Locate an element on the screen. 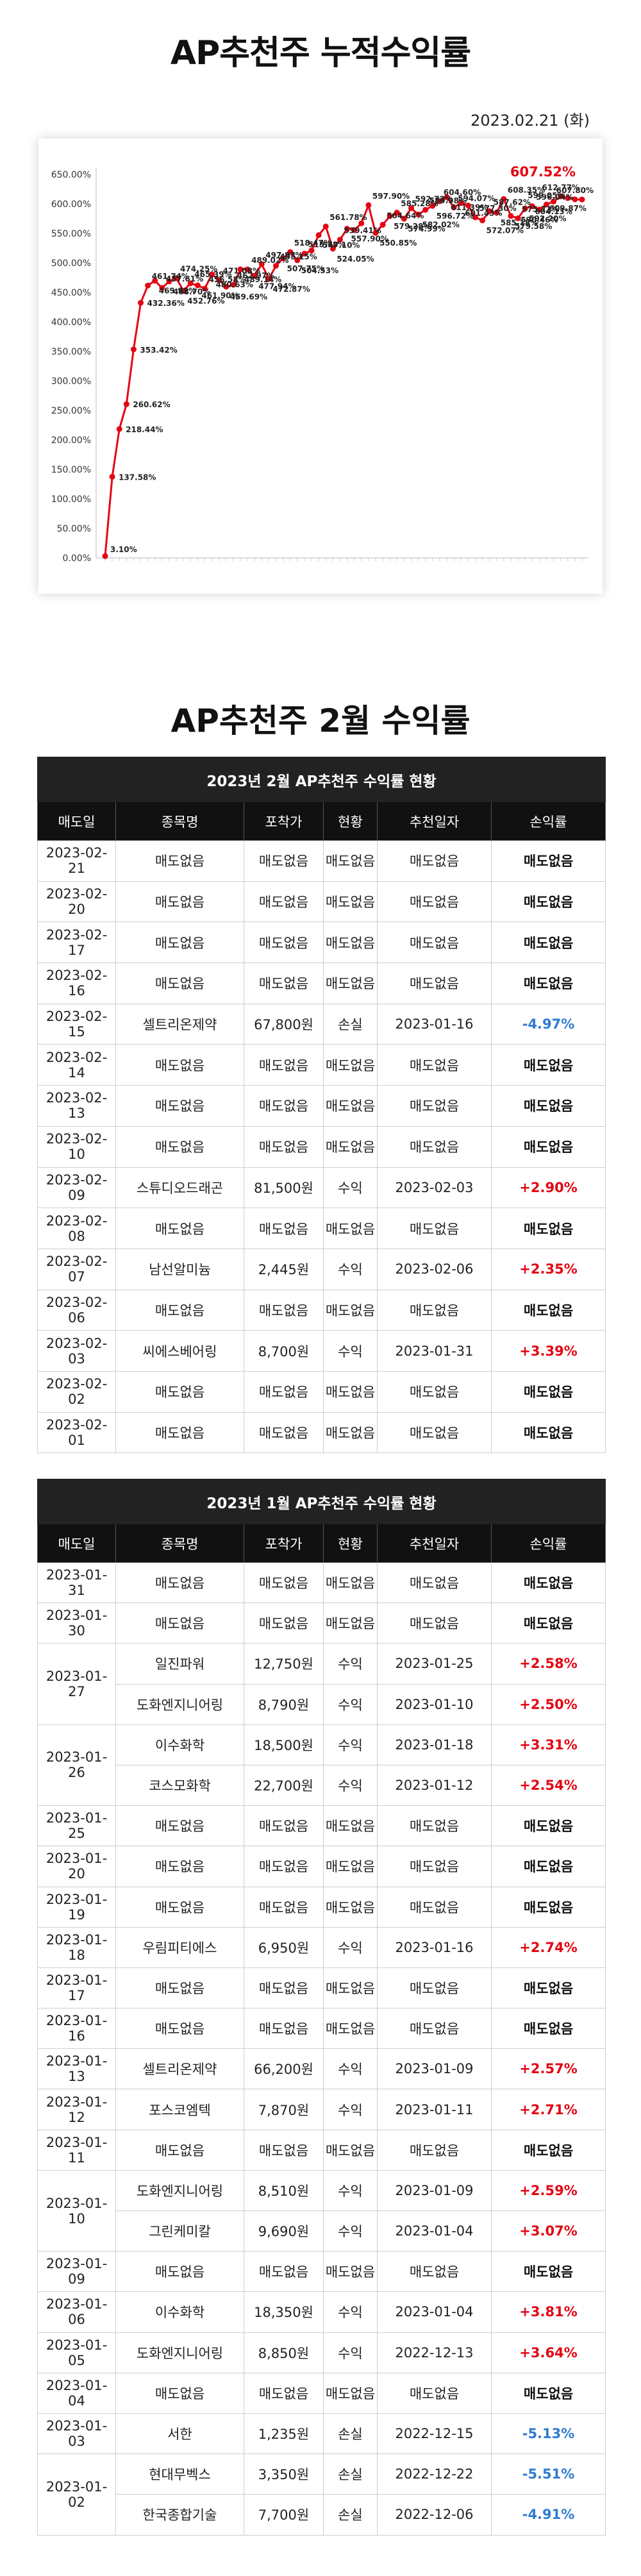 Image resolution: width=641 pixels, height=2576 pixels. data-label: 474.25% is located at coordinates (198, 269).